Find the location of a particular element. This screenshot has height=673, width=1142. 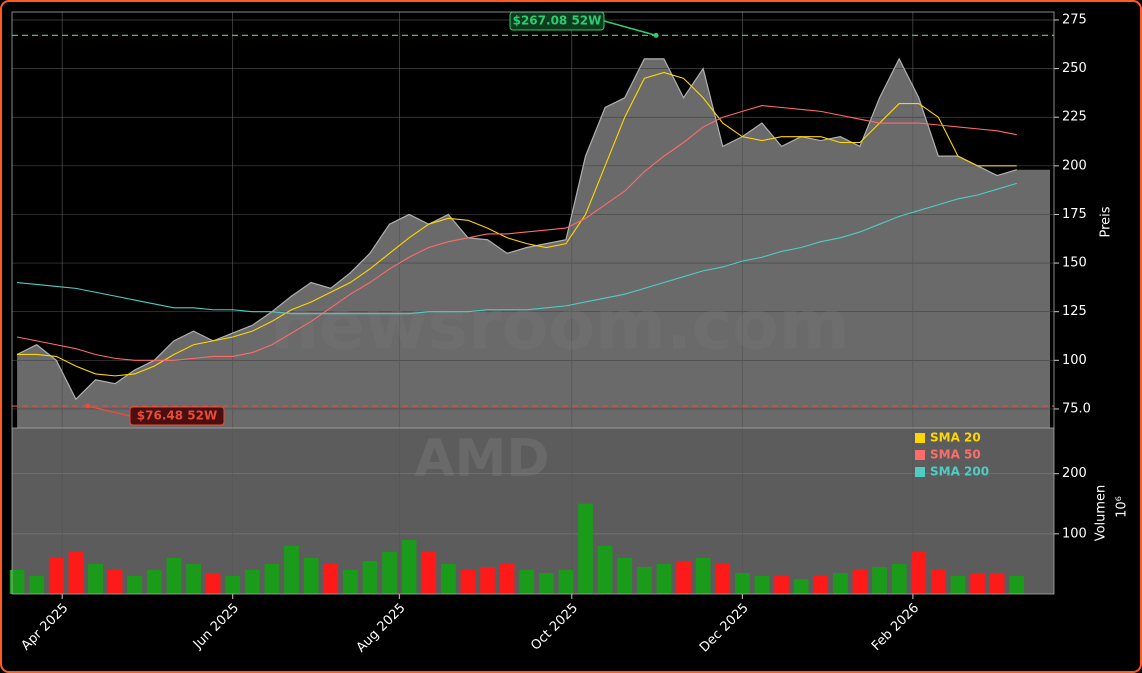

legend-label: SMA 20 is located at coordinates (955, 438).